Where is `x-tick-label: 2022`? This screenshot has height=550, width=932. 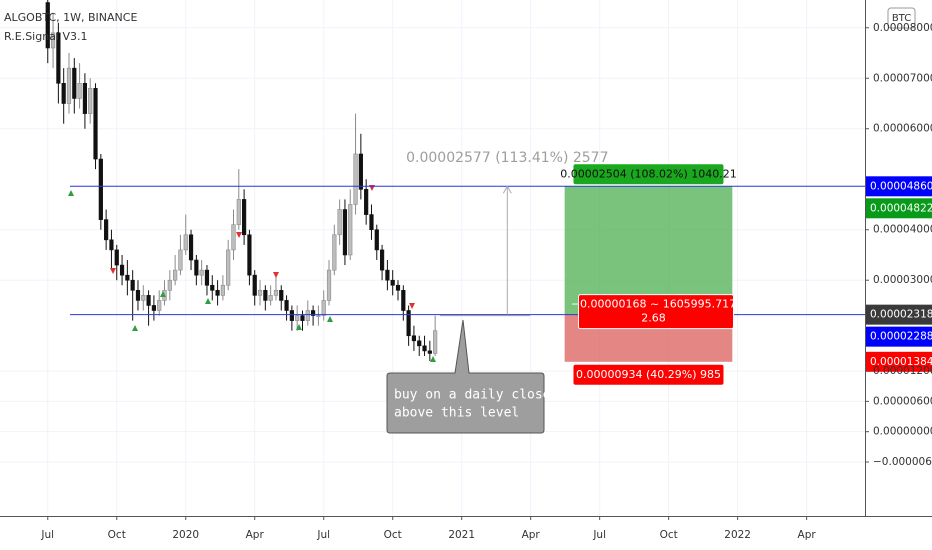 x-tick-label: 2022 is located at coordinates (737, 535).